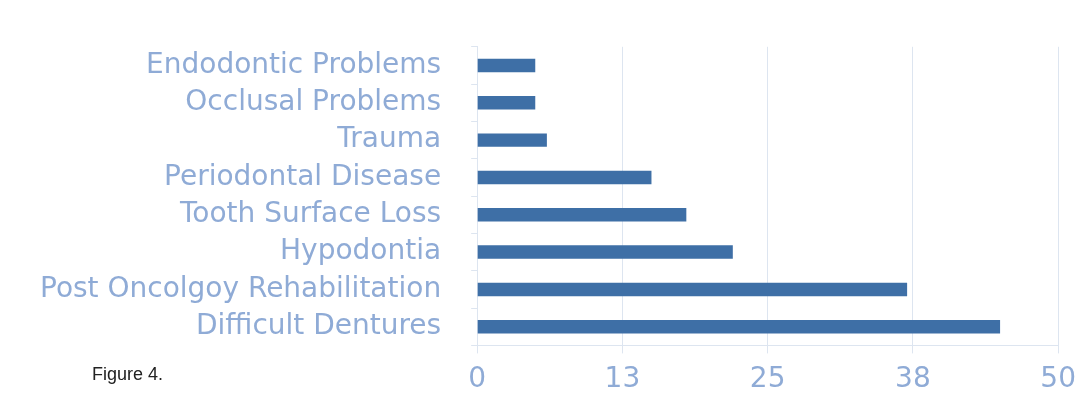 The width and height of the screenshot is (1086, 409). I want to click on y-tick-label: Post Oncolgoy Rehabilitation, so click(240, 287).